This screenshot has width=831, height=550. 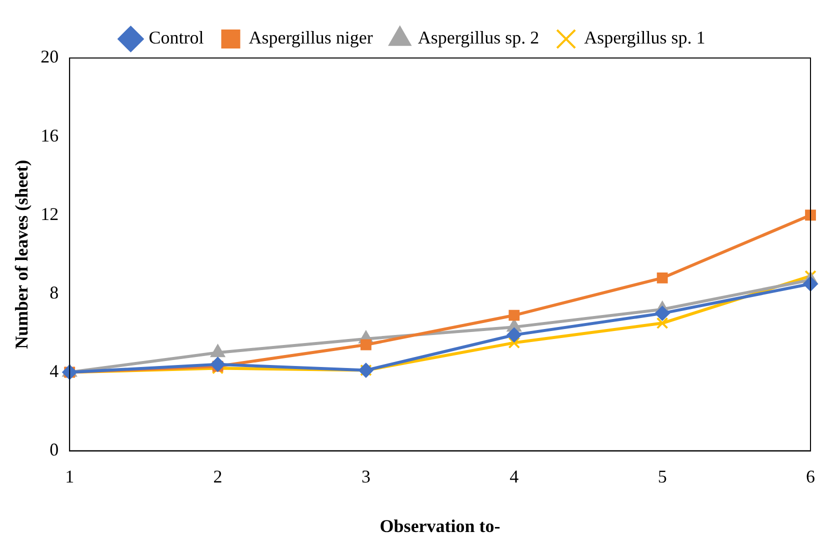 What do you see at coordinates (49, 135) in the screenshot?
I see `y-tick-label: 16` at bounding box center [49, 135].